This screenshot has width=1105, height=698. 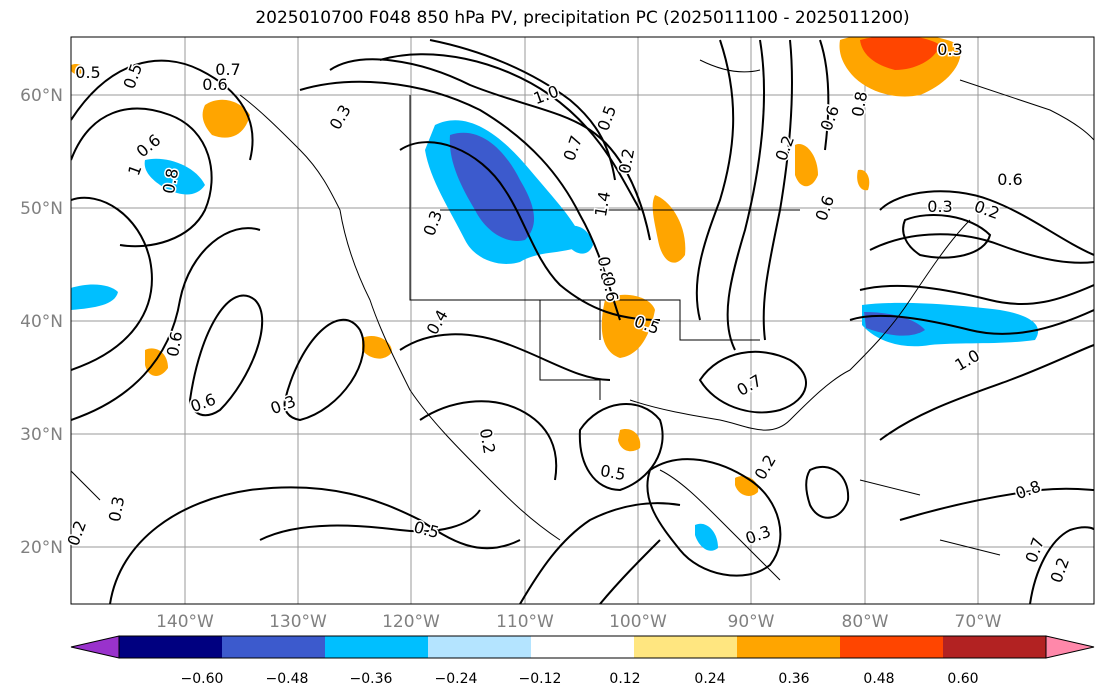 What do you see at coordinates (41, 96) in the screenshot?
I see `lat-label: 60°N` at bounding box center [41, 96].